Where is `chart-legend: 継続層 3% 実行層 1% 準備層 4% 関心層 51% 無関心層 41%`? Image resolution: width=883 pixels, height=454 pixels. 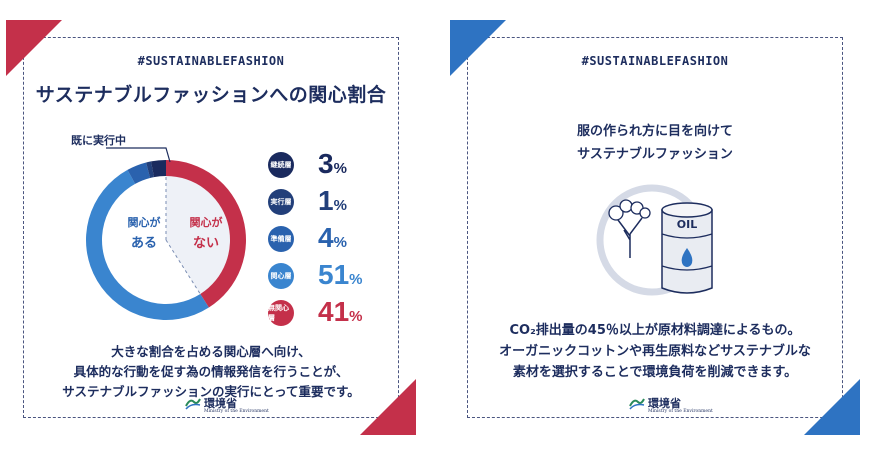 chart-legend: 継続層 3% 実行層 1% 準備層 4% 関心層 51% 無関心層 41% is located at coordinates (323, 238).